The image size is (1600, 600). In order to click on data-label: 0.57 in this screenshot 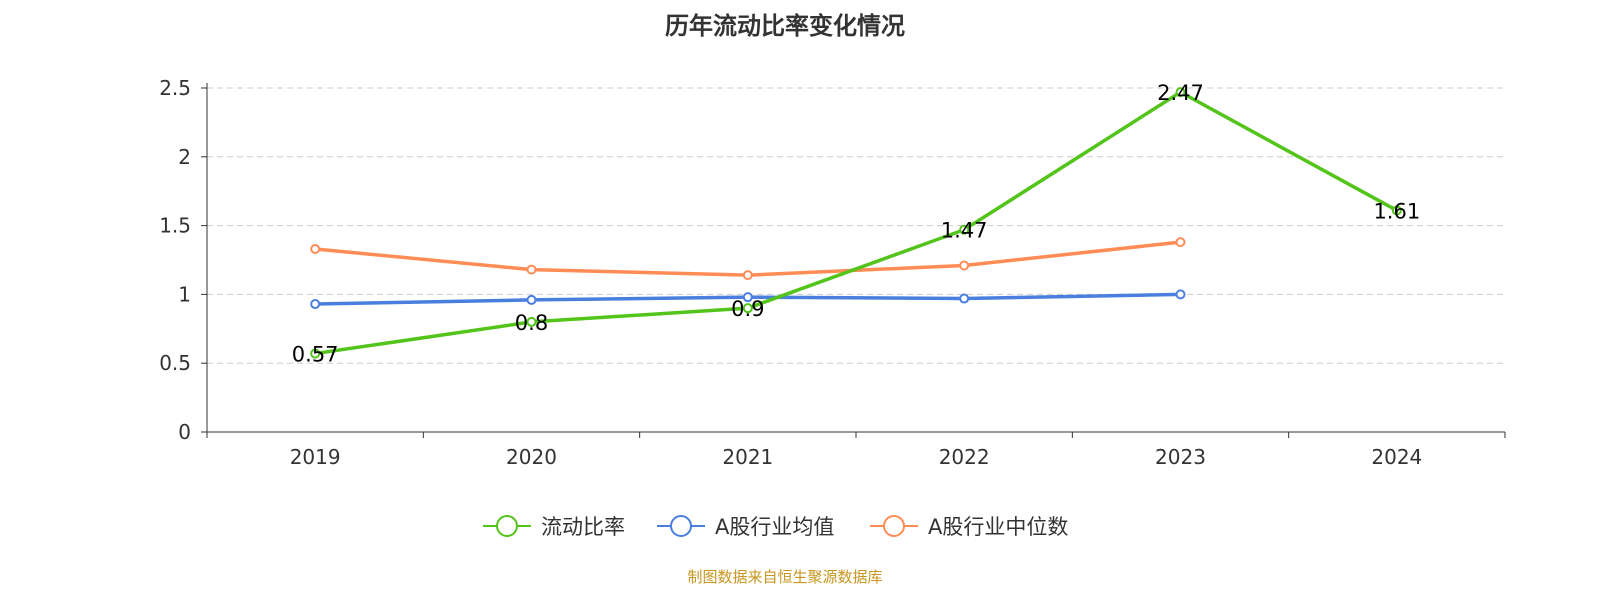, I will do `click(315, 355)`.